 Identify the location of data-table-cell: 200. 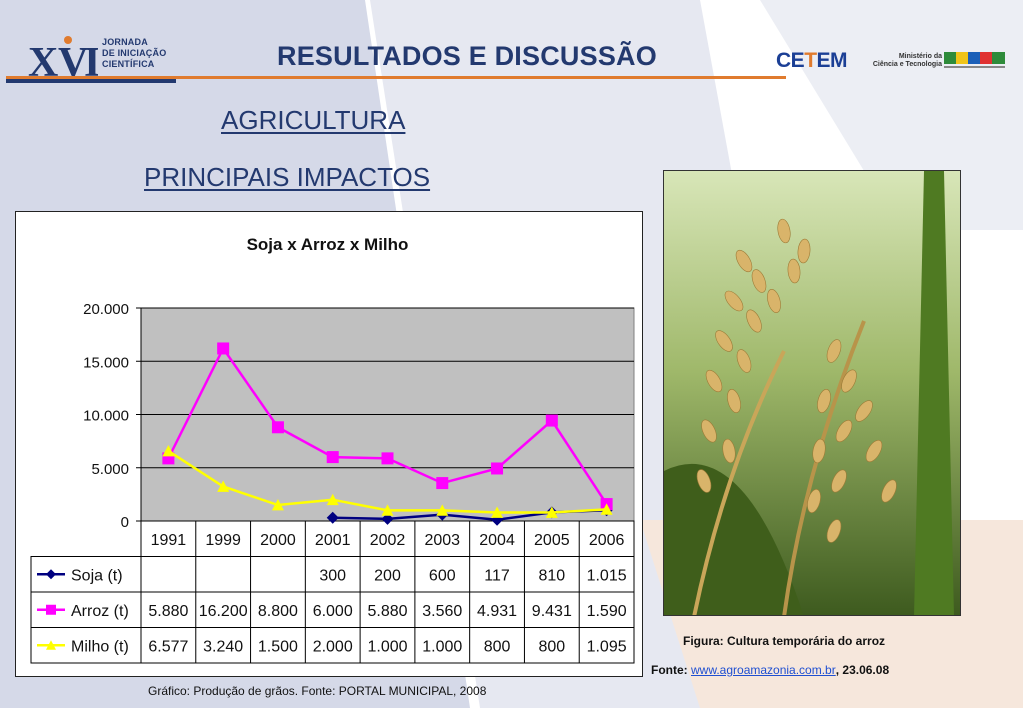
(387, 576).